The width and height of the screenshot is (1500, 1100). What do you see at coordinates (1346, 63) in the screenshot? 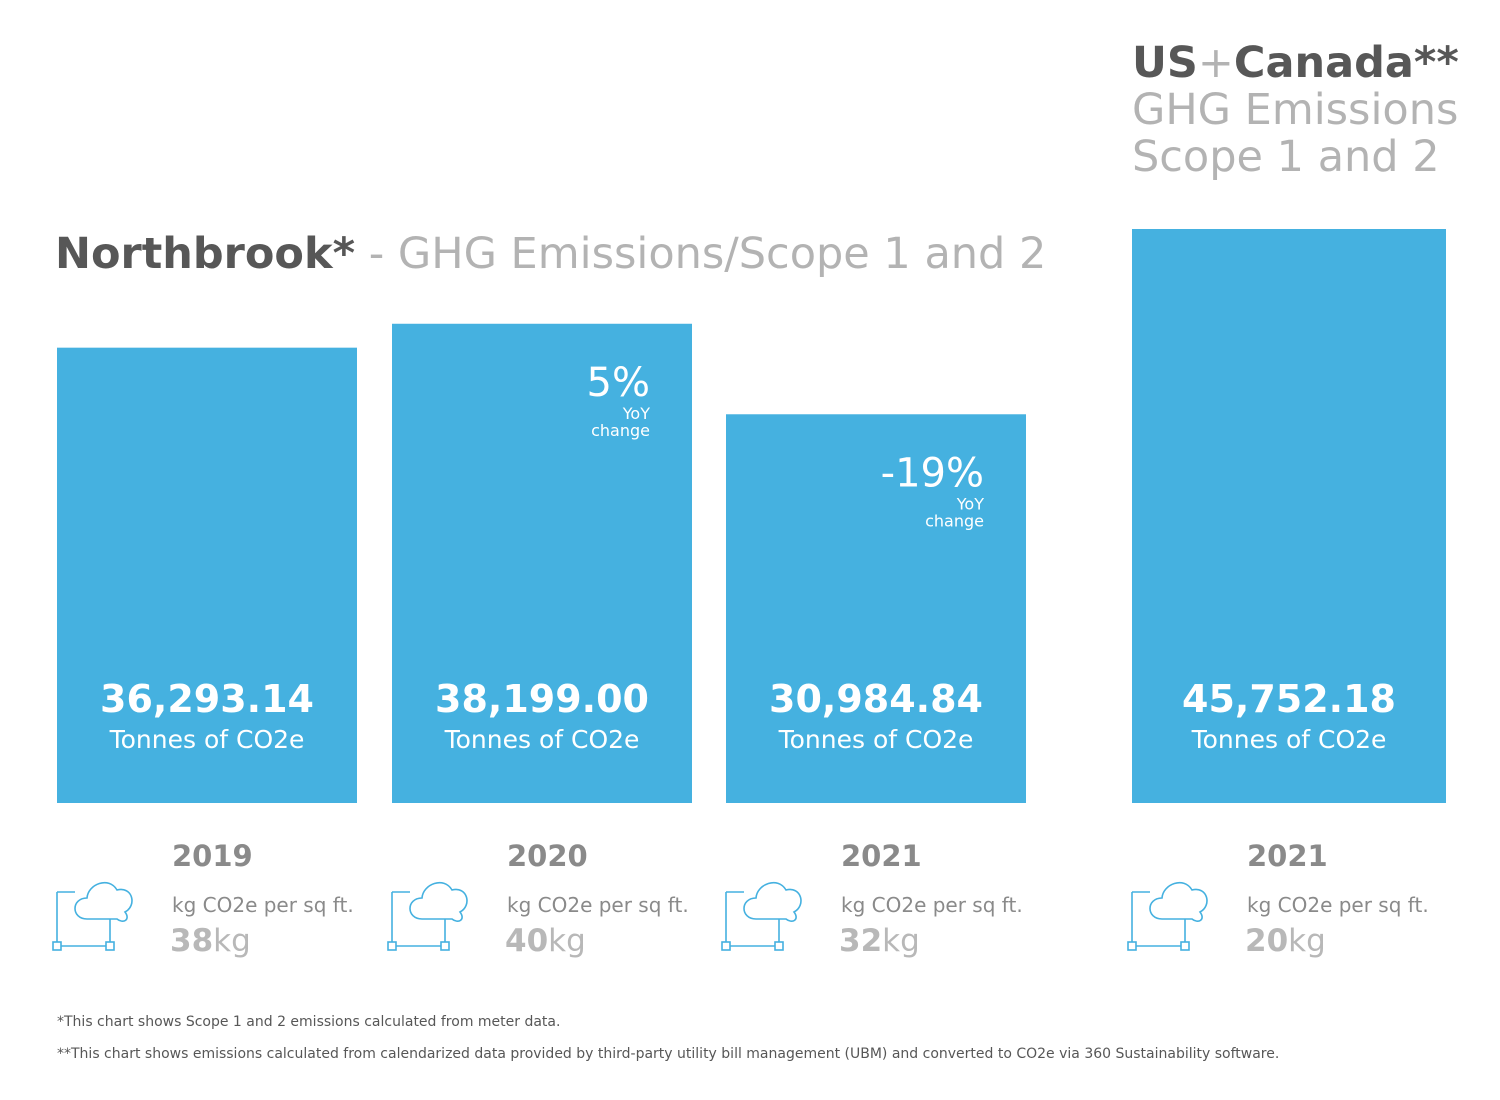
I see `uscanada-canada: Canada**` at bounding box center [1346, 63].